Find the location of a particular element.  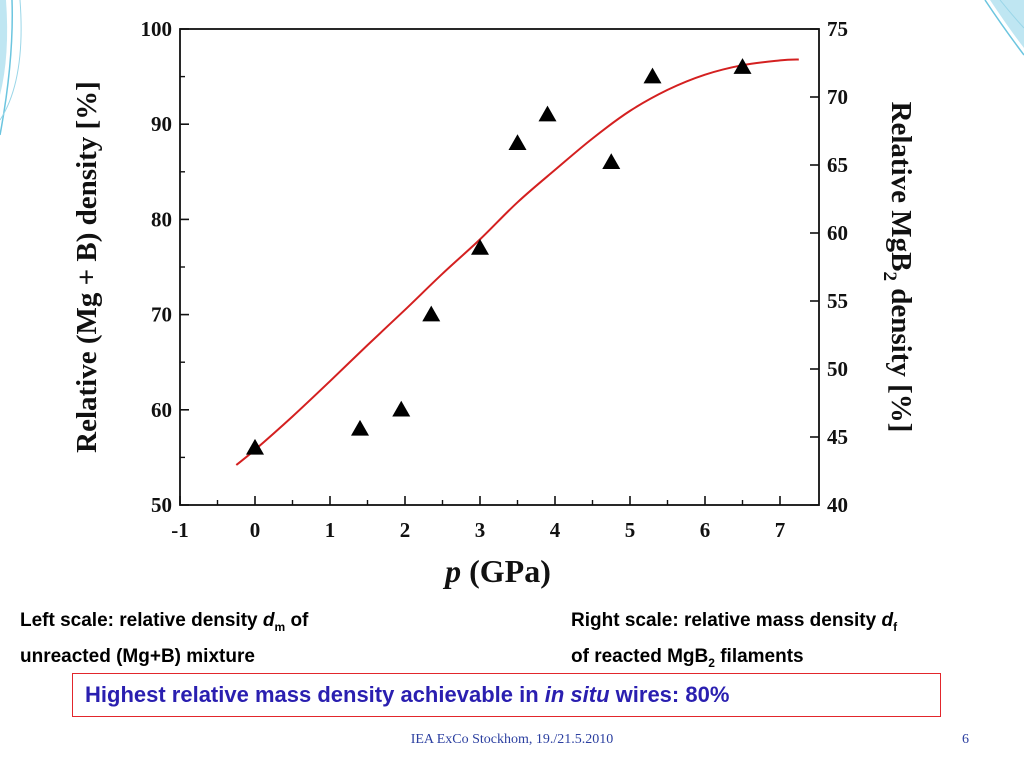

x-tick-label: 5 is located at coordinates (630, 530).